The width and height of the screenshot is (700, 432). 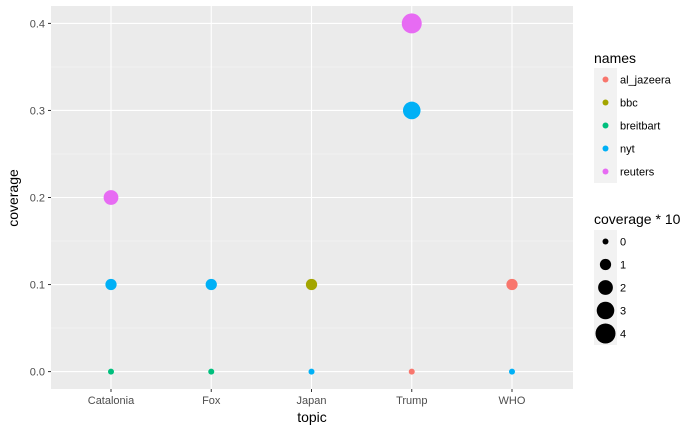 I want to click on y-tick-label: 0.3, so click(x=37, y=111).